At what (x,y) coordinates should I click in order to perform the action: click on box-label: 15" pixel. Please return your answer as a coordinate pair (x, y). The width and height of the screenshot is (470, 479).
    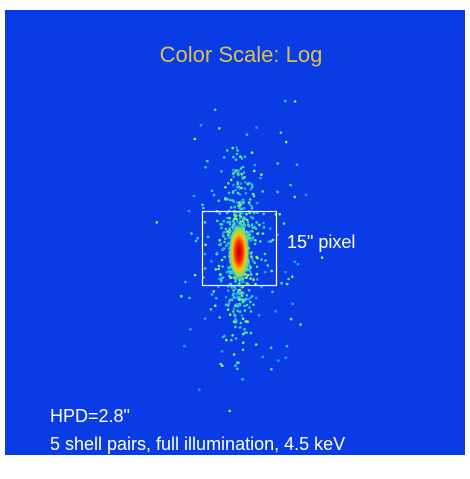
    Looking at the image, I should click on (321, 242).